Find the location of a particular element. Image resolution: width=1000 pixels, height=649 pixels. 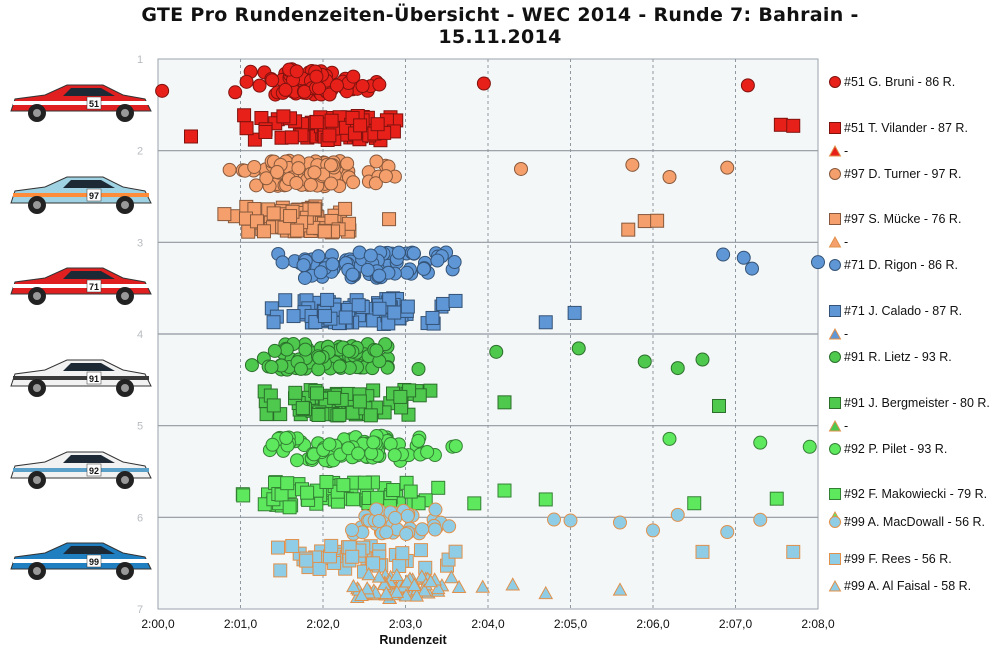

x-tick-label: 2:02,0 is located at coordinates (323, 624).